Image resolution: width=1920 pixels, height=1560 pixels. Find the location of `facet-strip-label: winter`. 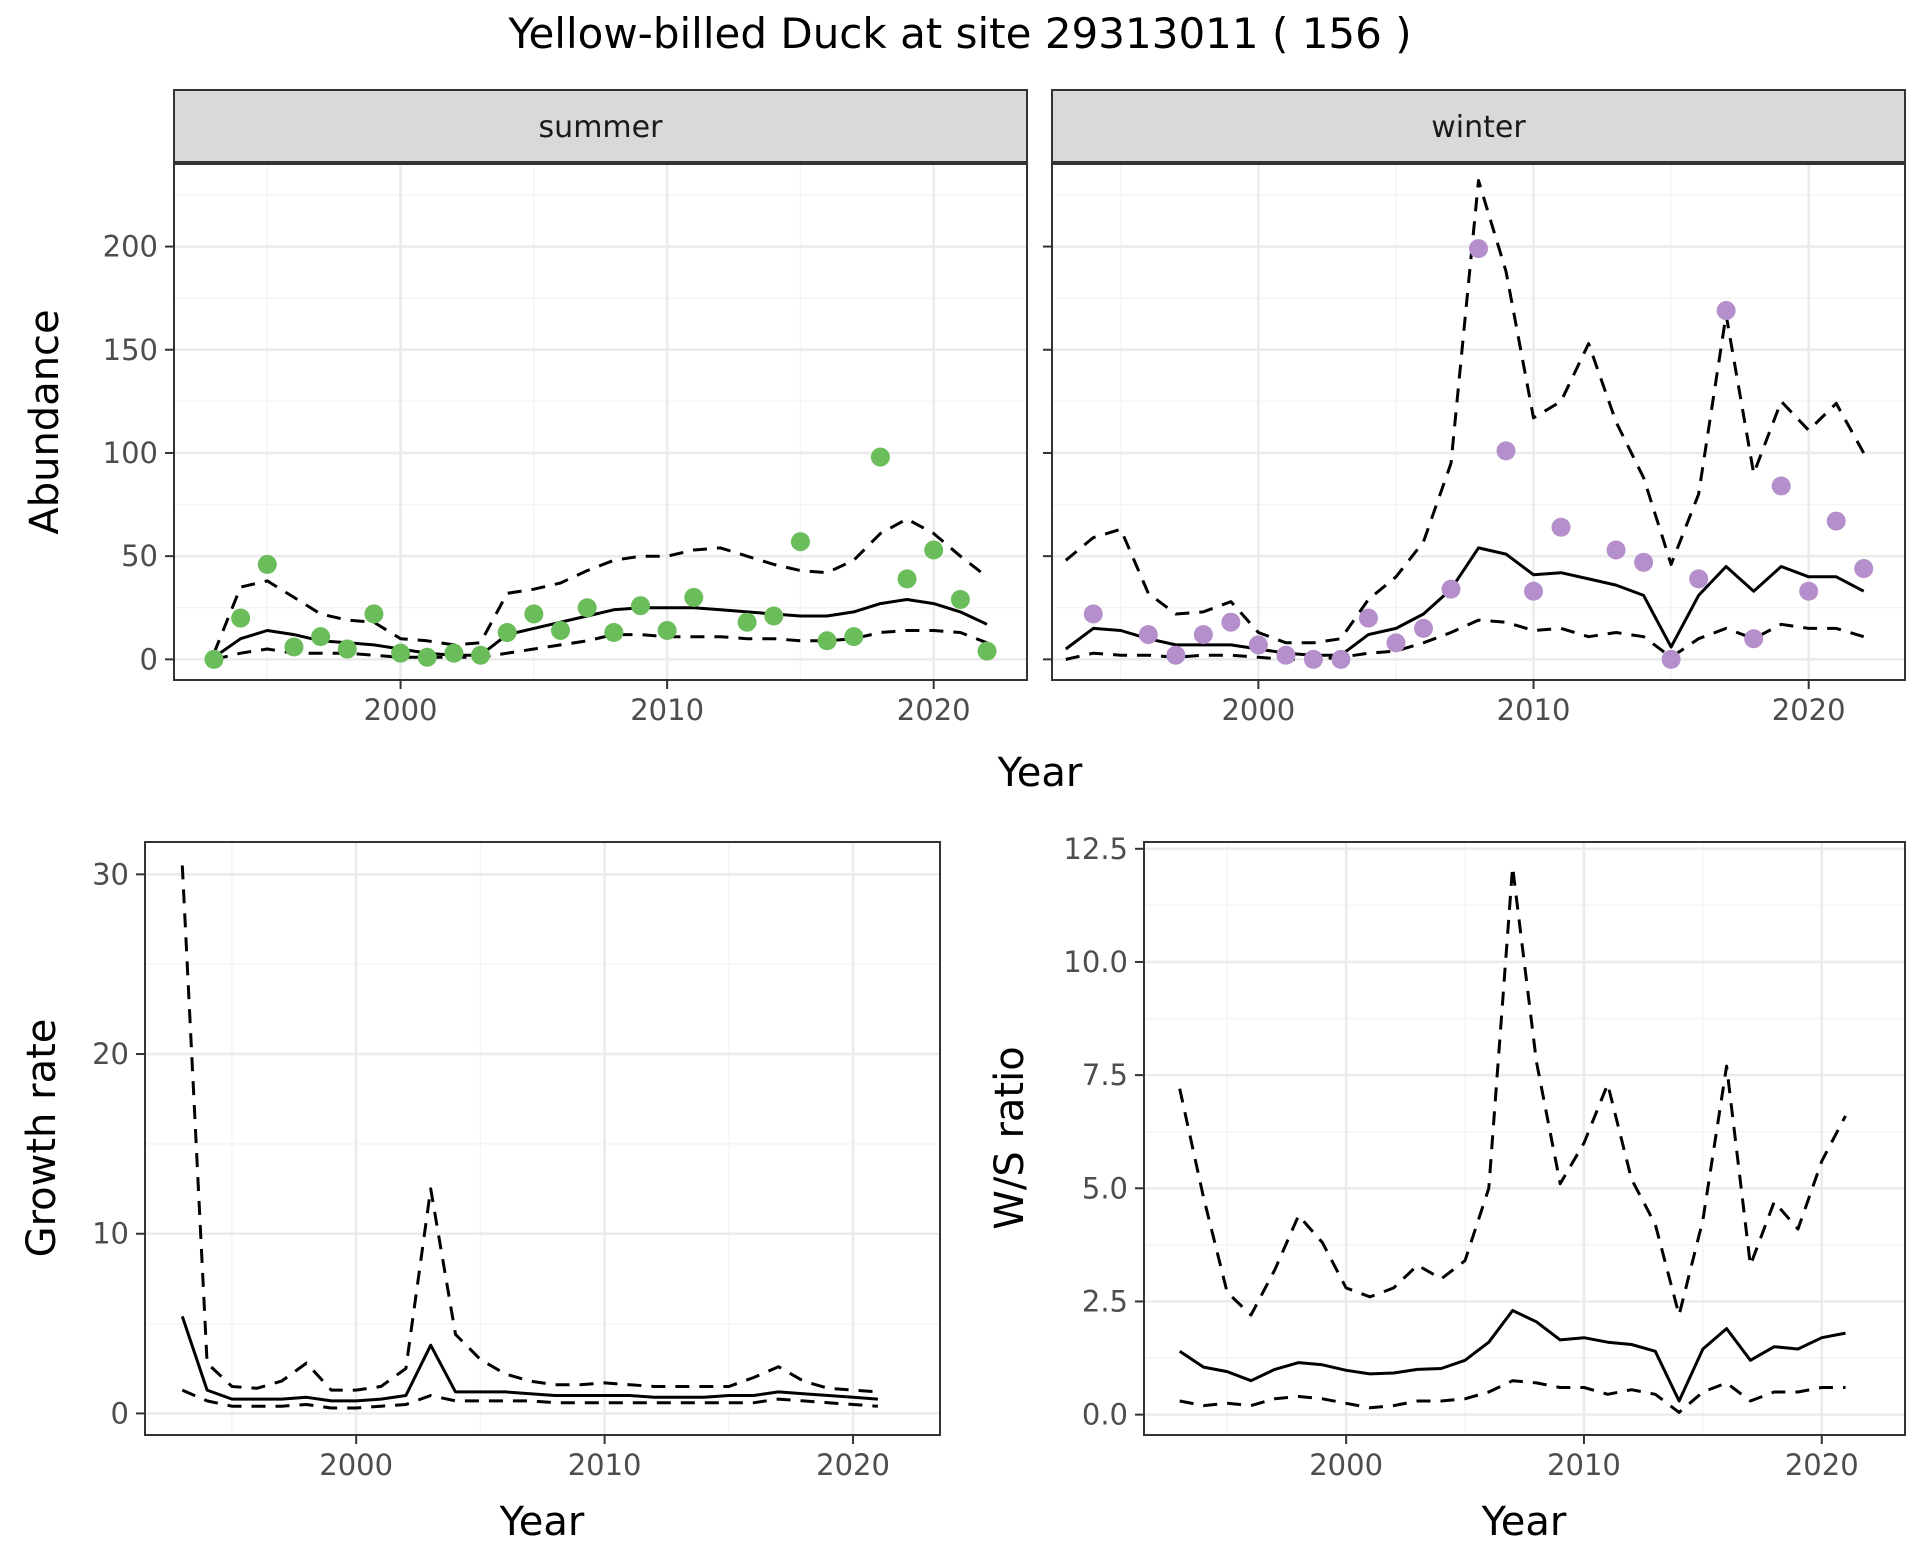

facet-strip-label: winter is located at coordinates (1478, 127).